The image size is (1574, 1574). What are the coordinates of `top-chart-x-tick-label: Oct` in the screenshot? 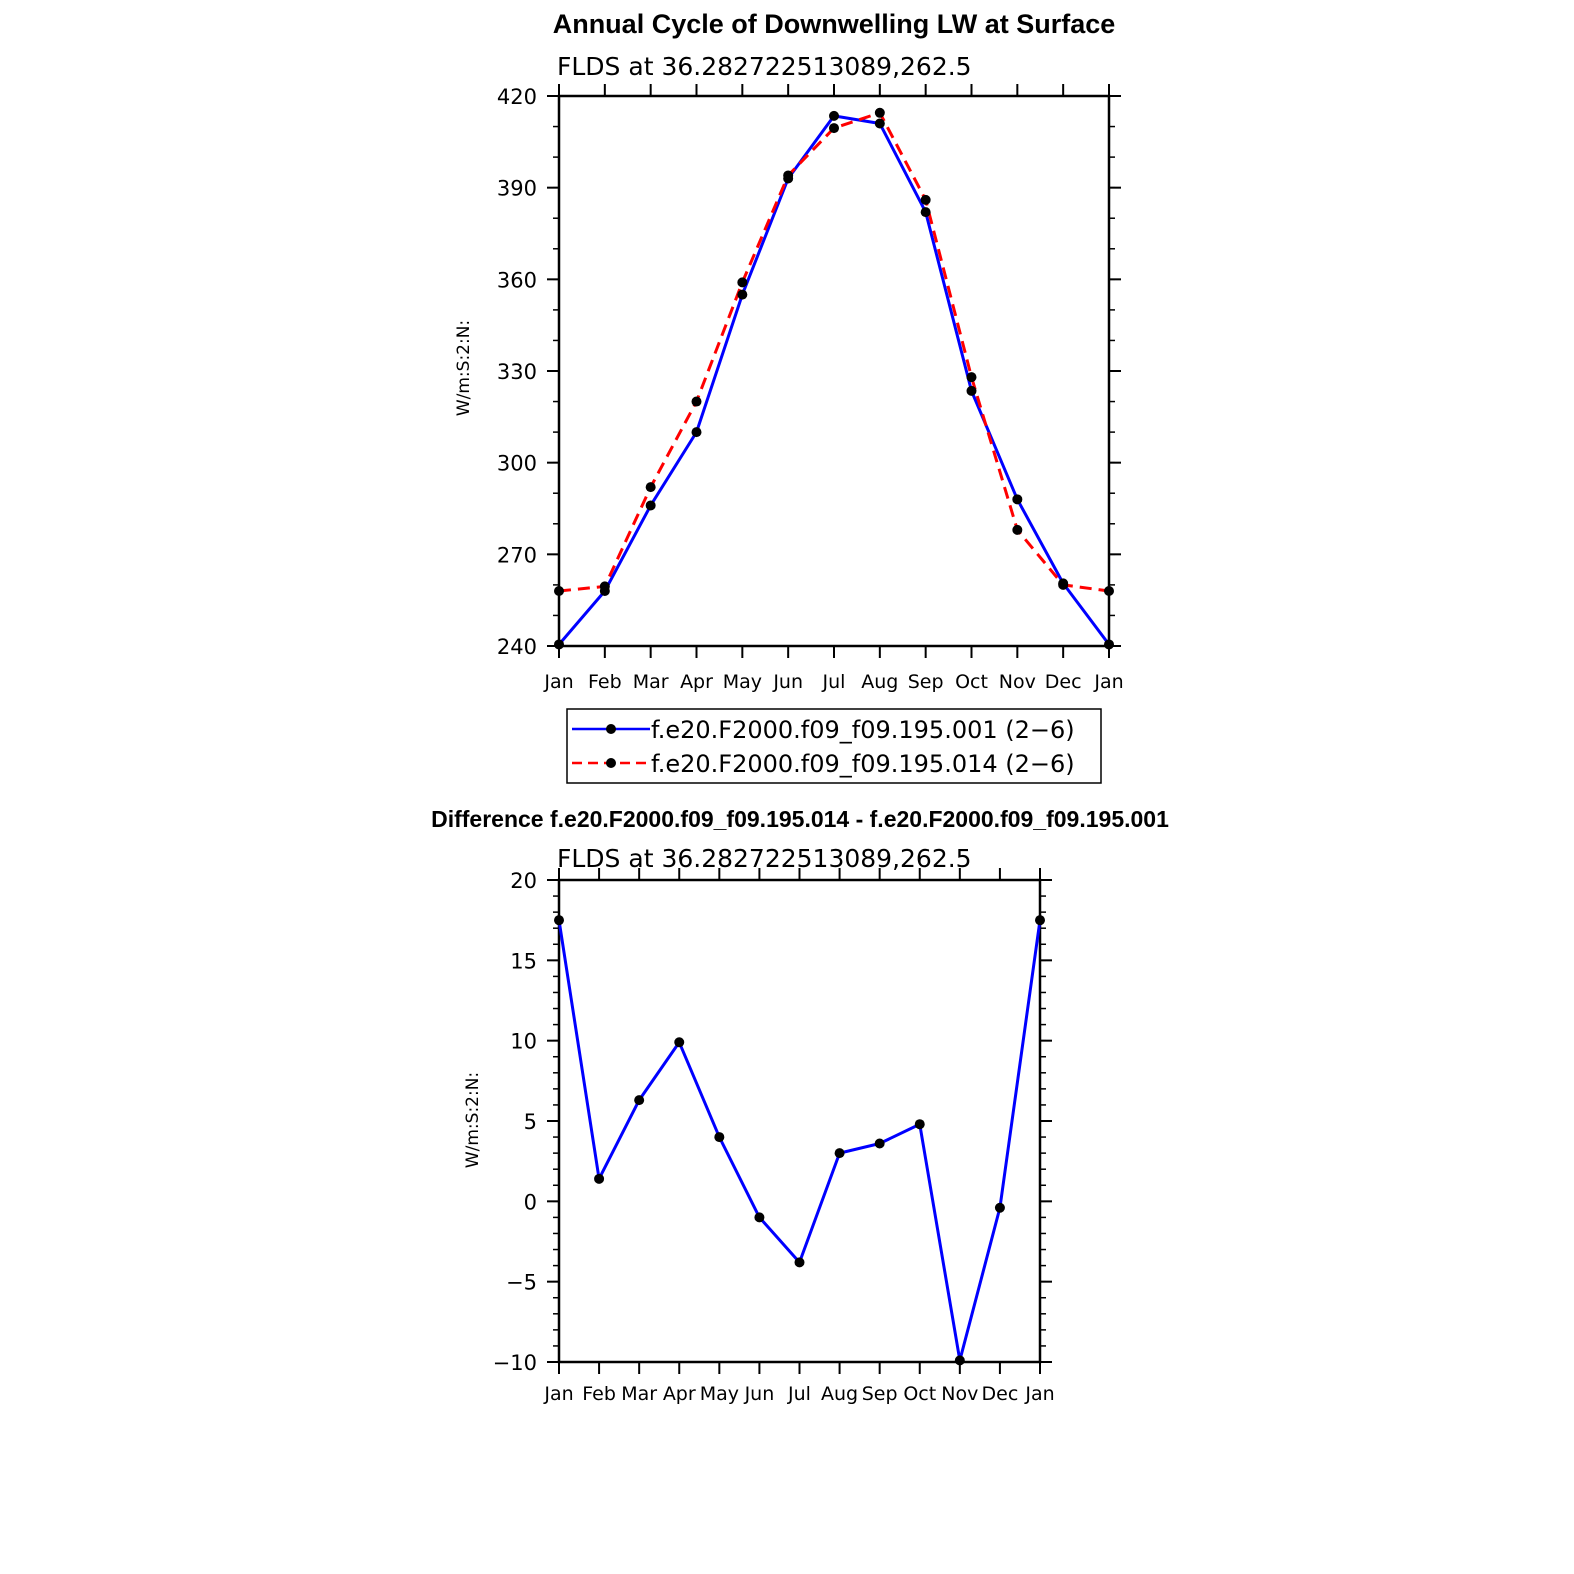 It's located at (971, 682).